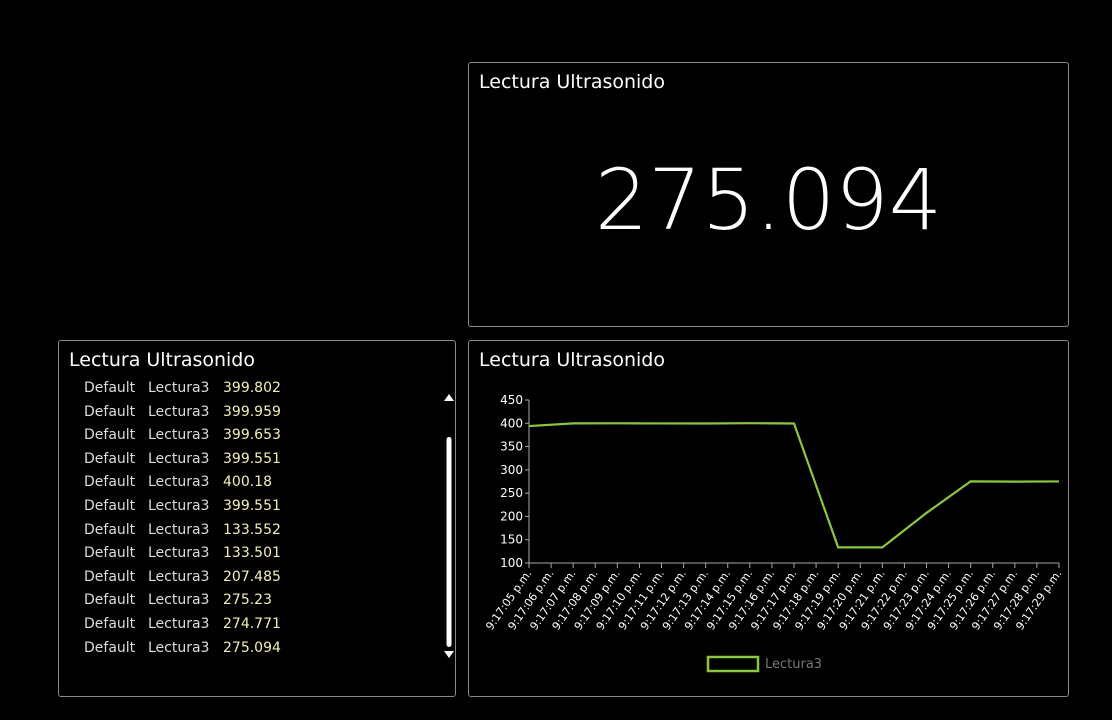  I want to click on log-value: 133.501, so click(252, 553).